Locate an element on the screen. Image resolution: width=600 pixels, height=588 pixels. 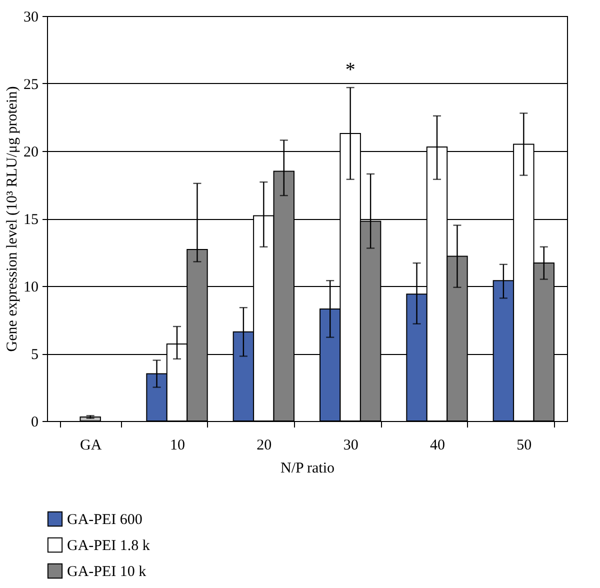
y-axis-title: Gene expression level (10³ RLU/μg protein) is located at coordinates (12, 219).